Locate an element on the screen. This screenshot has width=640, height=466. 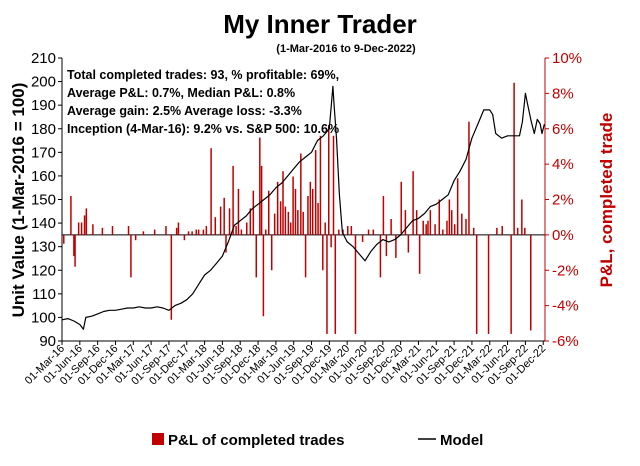
legend: P&L of completed trades Model is located at coordinates (317, 440).